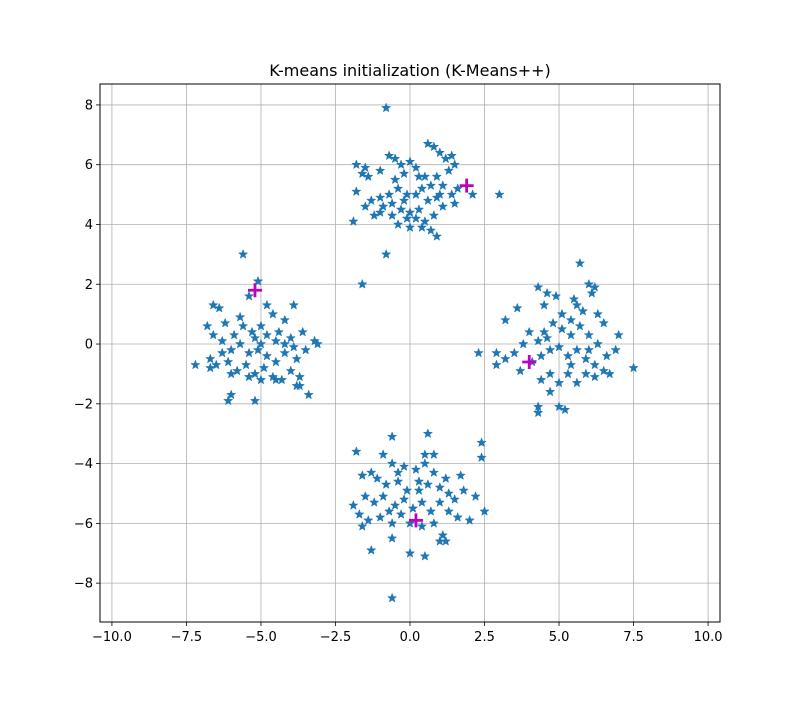  I want to click on x-tick-label: 5.0, so click(559, 637).